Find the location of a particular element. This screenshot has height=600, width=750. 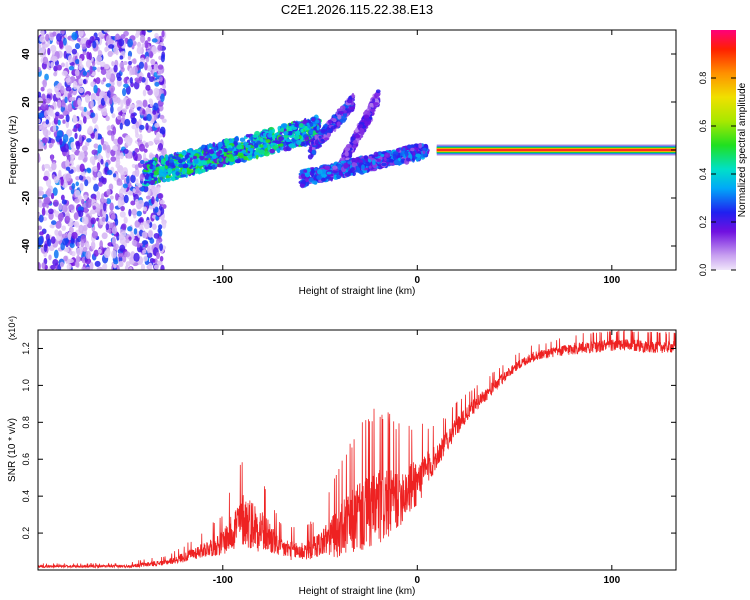

colorbar-ticks: 0.0 0.2 0.4 0.6 0.8 is located at coordinates (717, 174).